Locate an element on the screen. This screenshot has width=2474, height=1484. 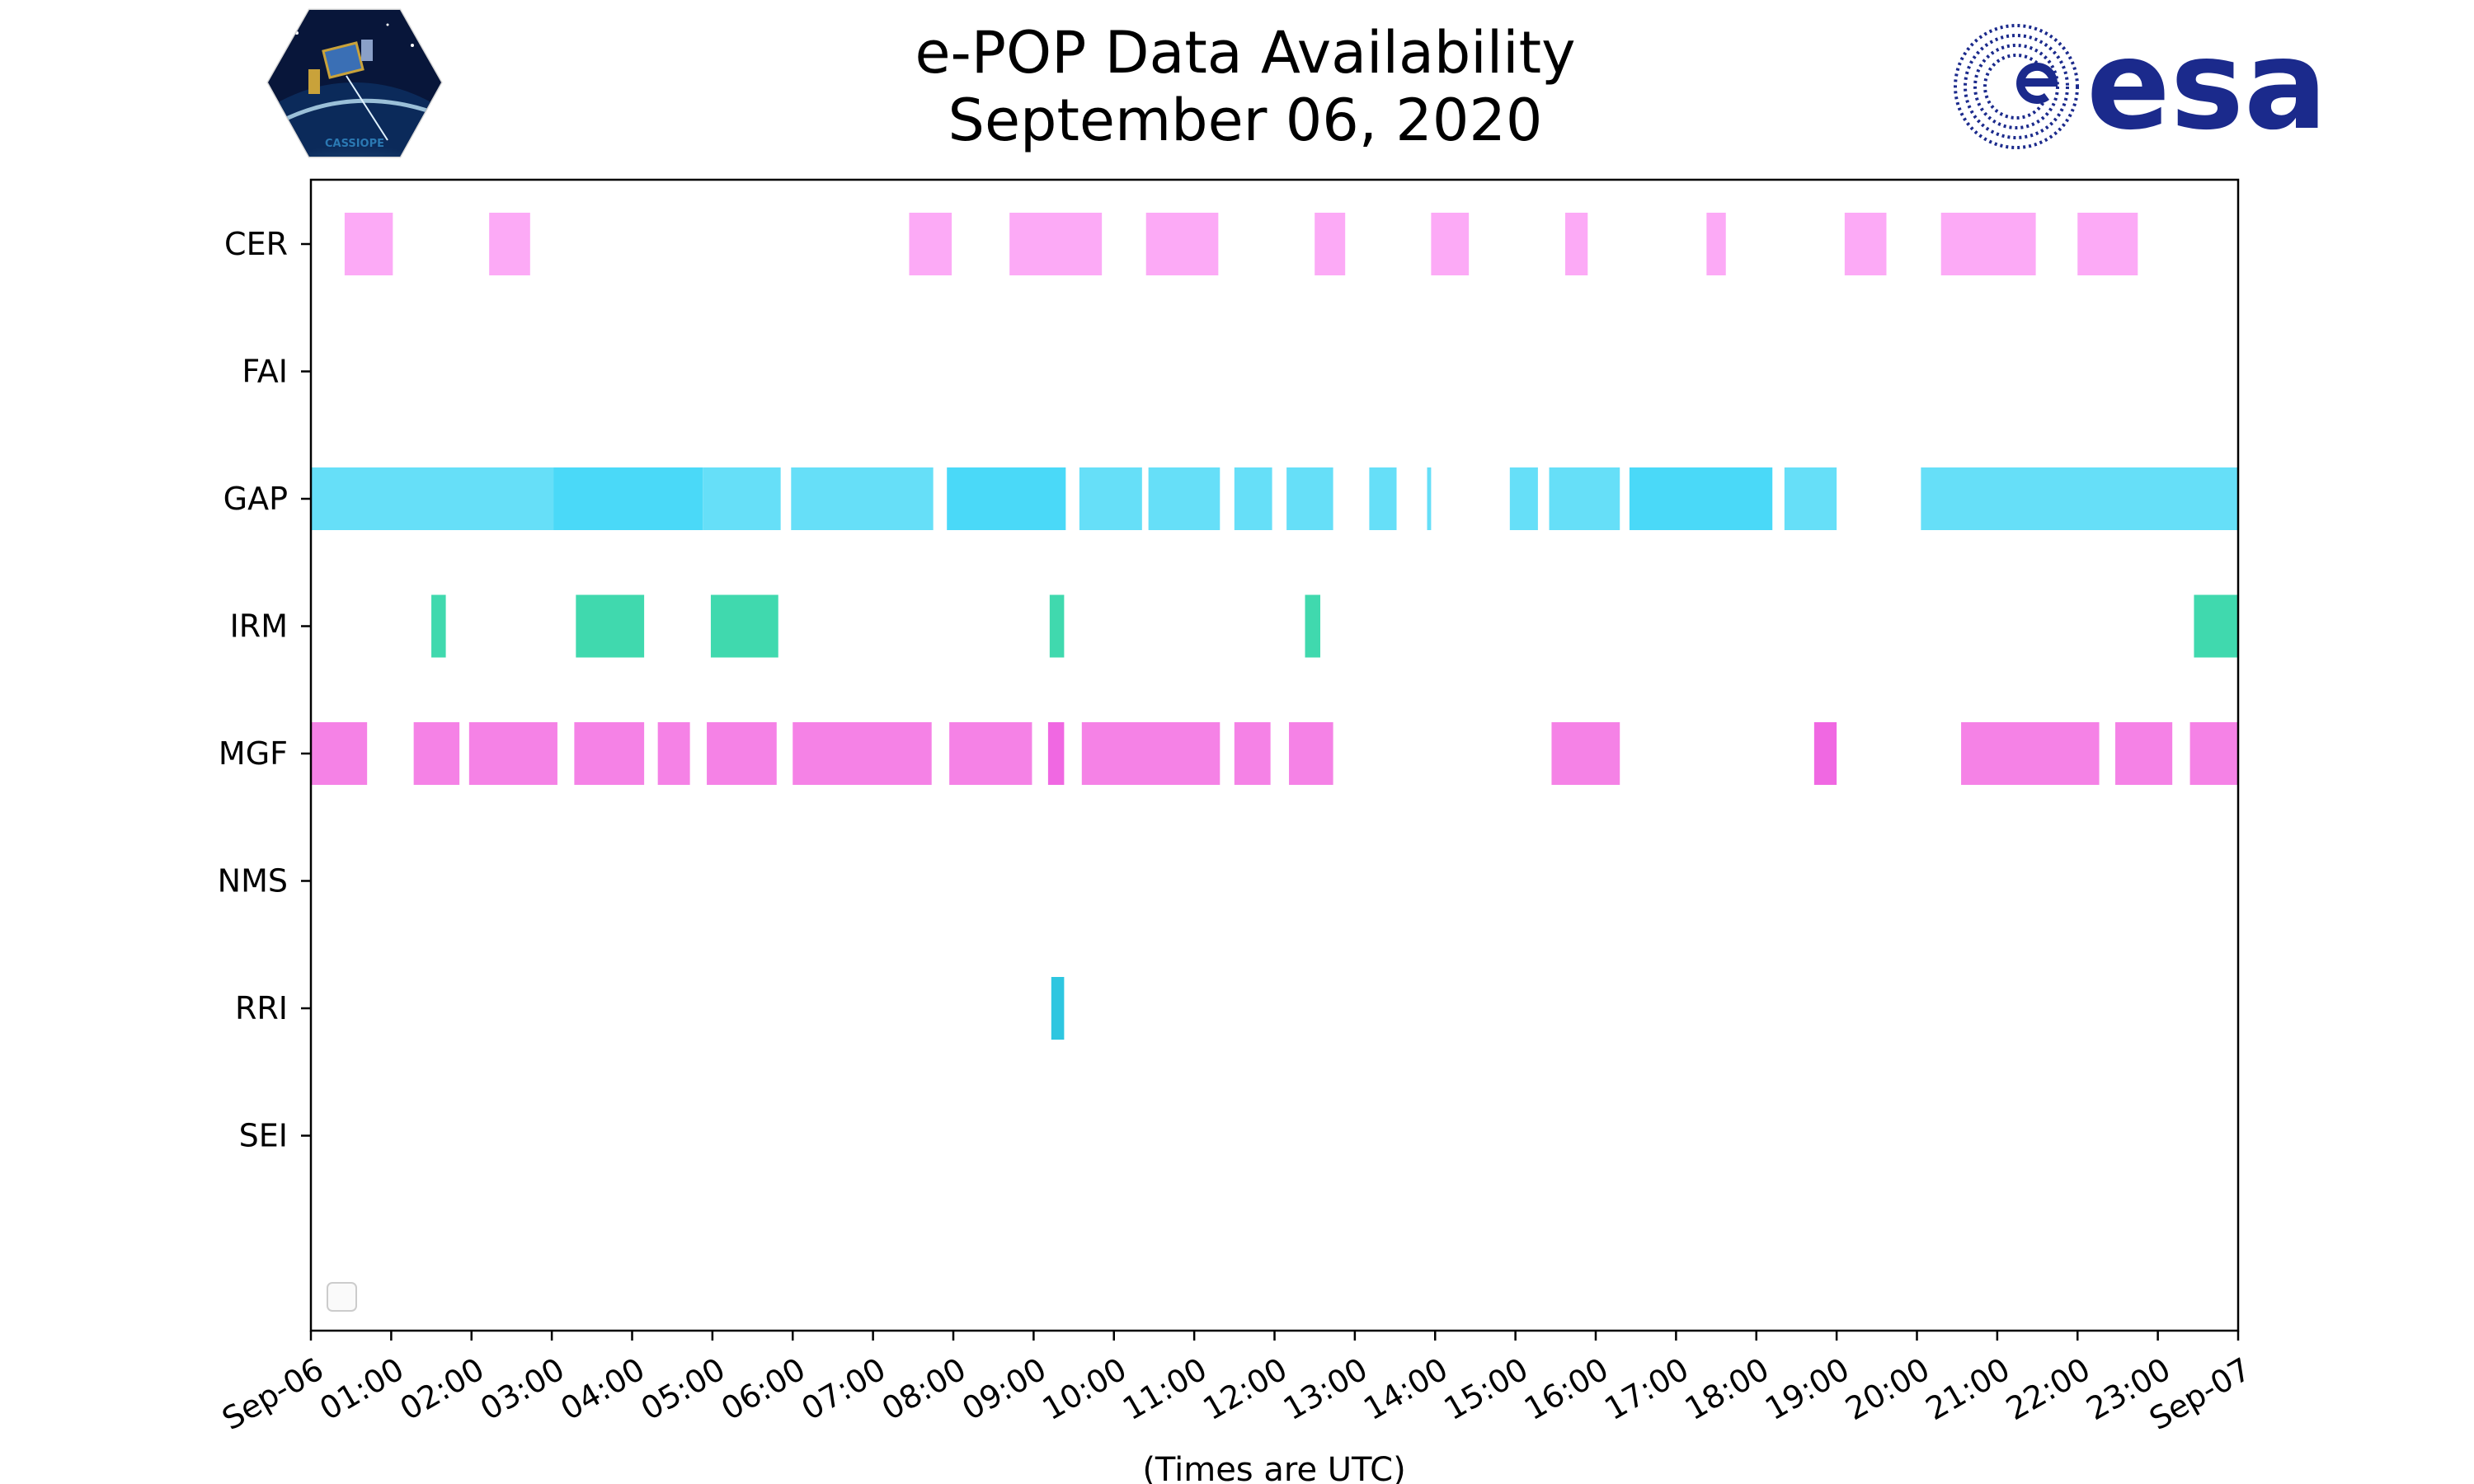
y-tick-label-nms: NMS is located at coordinates (253, 881).